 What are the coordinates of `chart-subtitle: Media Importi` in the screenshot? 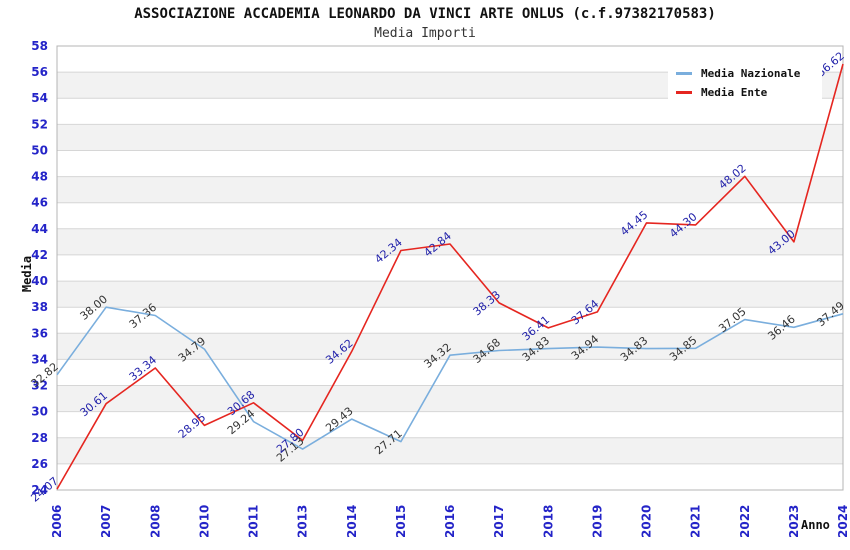 It's located at (425, 33).